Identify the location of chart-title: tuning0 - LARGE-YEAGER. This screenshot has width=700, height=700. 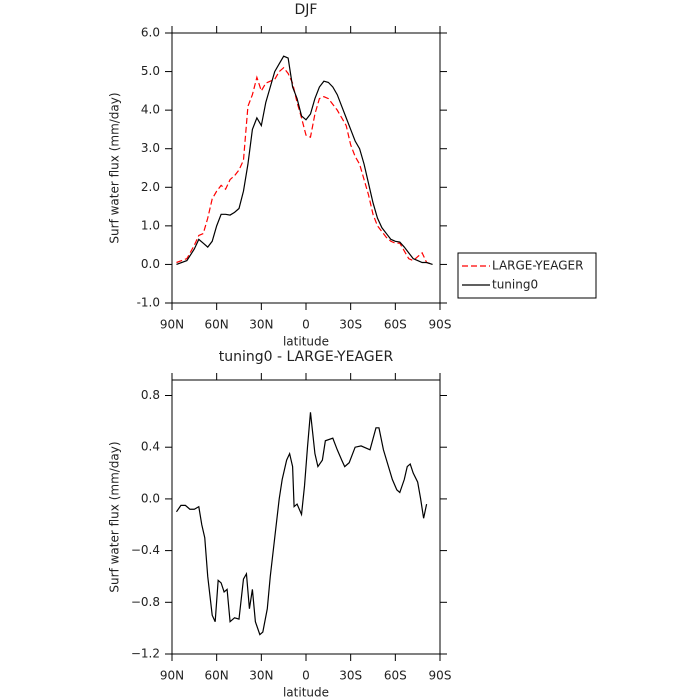
(306, 357).